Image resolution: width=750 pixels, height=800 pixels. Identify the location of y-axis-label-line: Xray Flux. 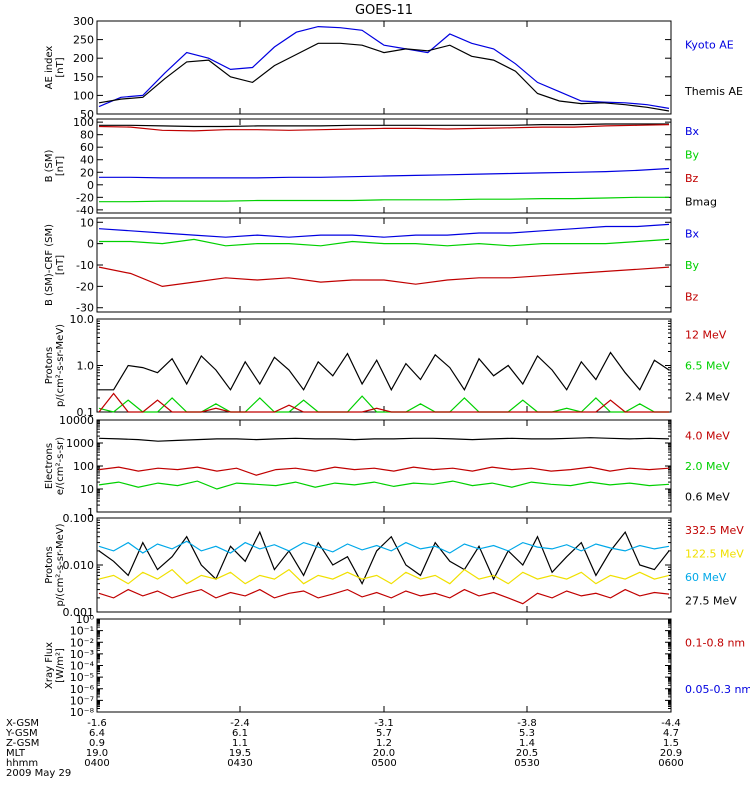
(49, 665).